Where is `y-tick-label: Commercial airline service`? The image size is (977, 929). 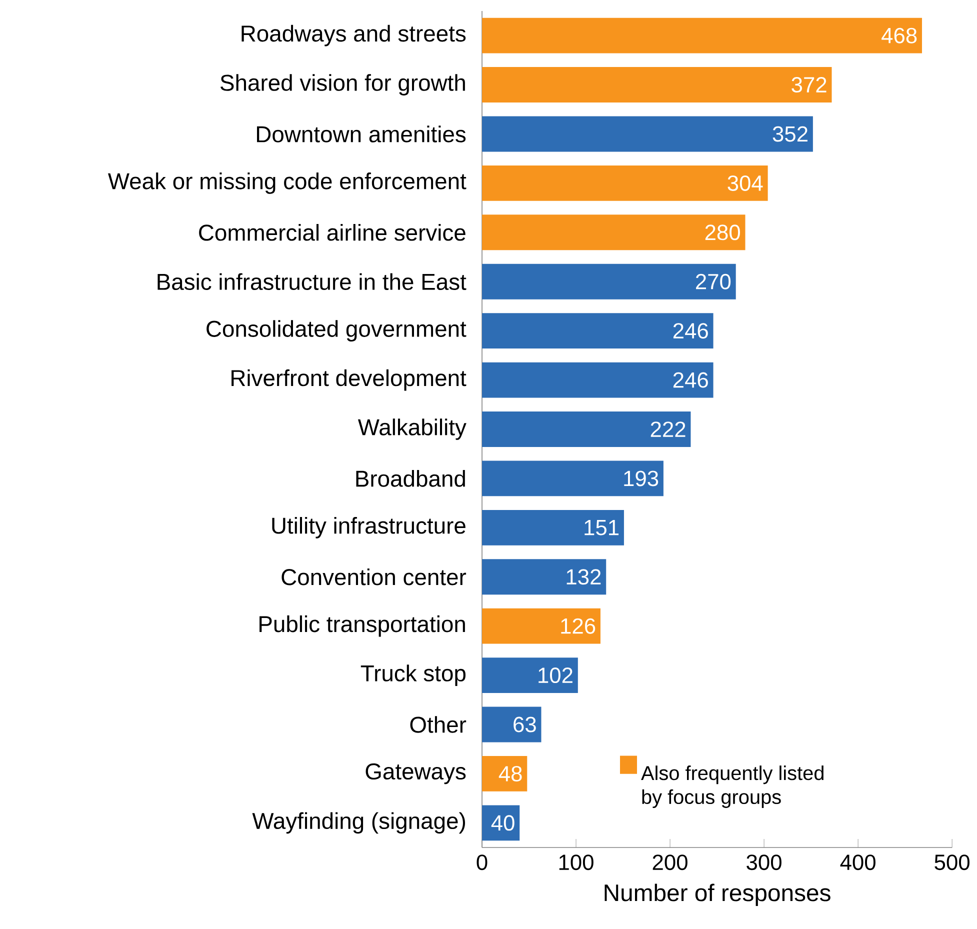 y-tick-label: Commercial airline service is located at coordinates (332, 232).